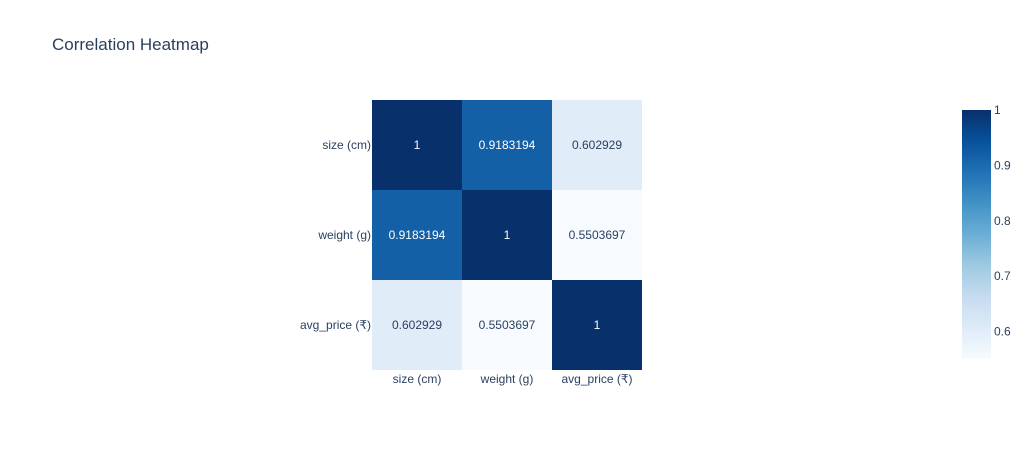 This screenshot has height=450, width=1030. I want to click on colorbar-tick-label: 0.7, so click(1002, 276).